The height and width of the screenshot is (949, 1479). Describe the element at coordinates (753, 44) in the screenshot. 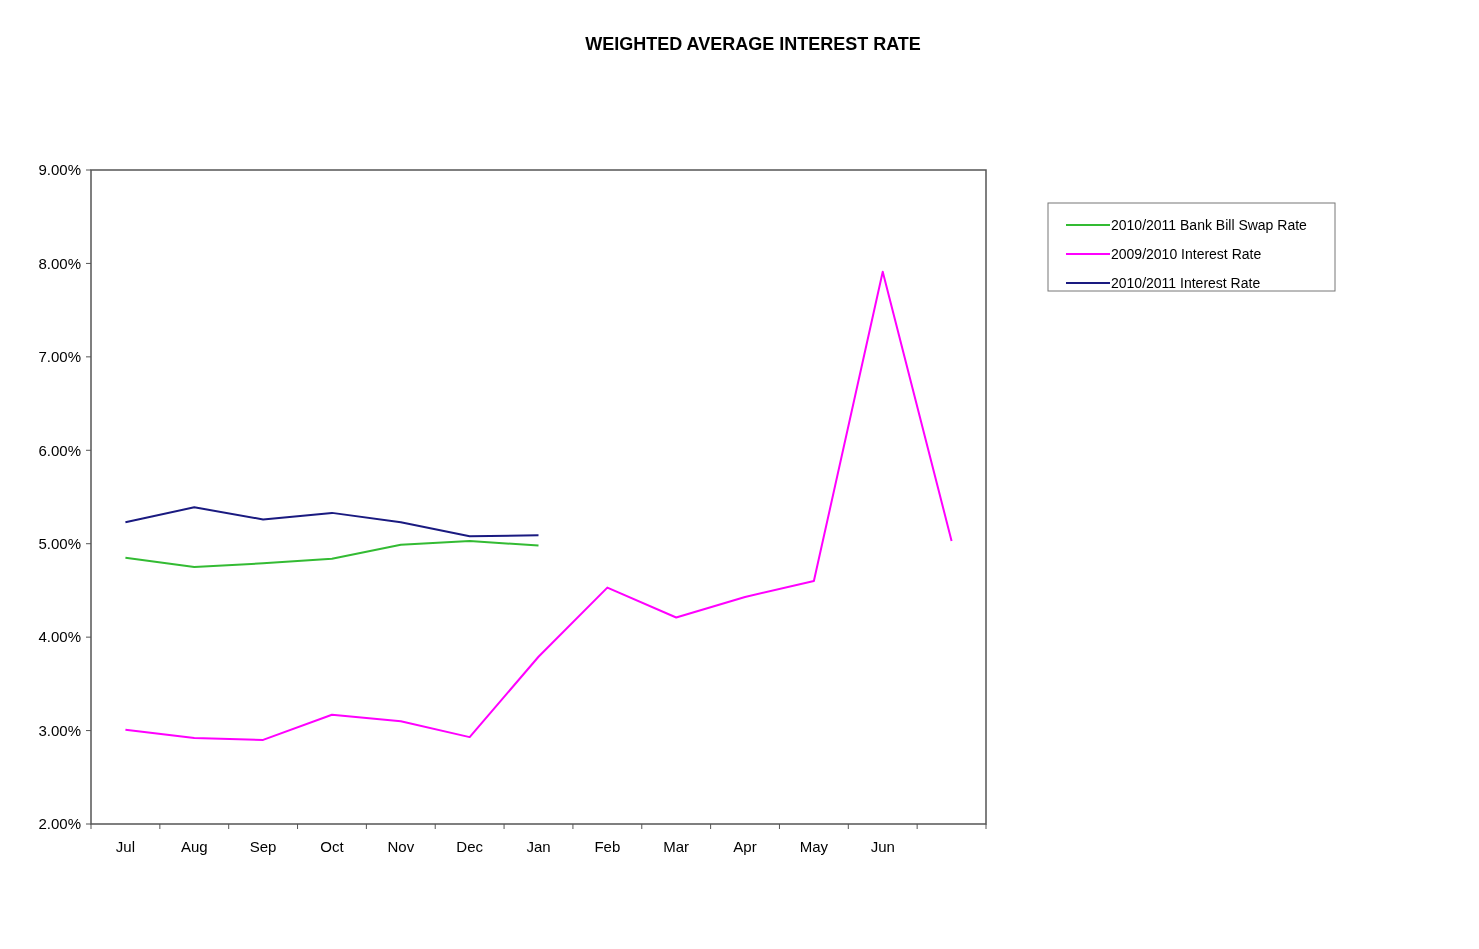

I see `chart-title: WEIGHTED AVERAGE INTEREST RATE` at that location.